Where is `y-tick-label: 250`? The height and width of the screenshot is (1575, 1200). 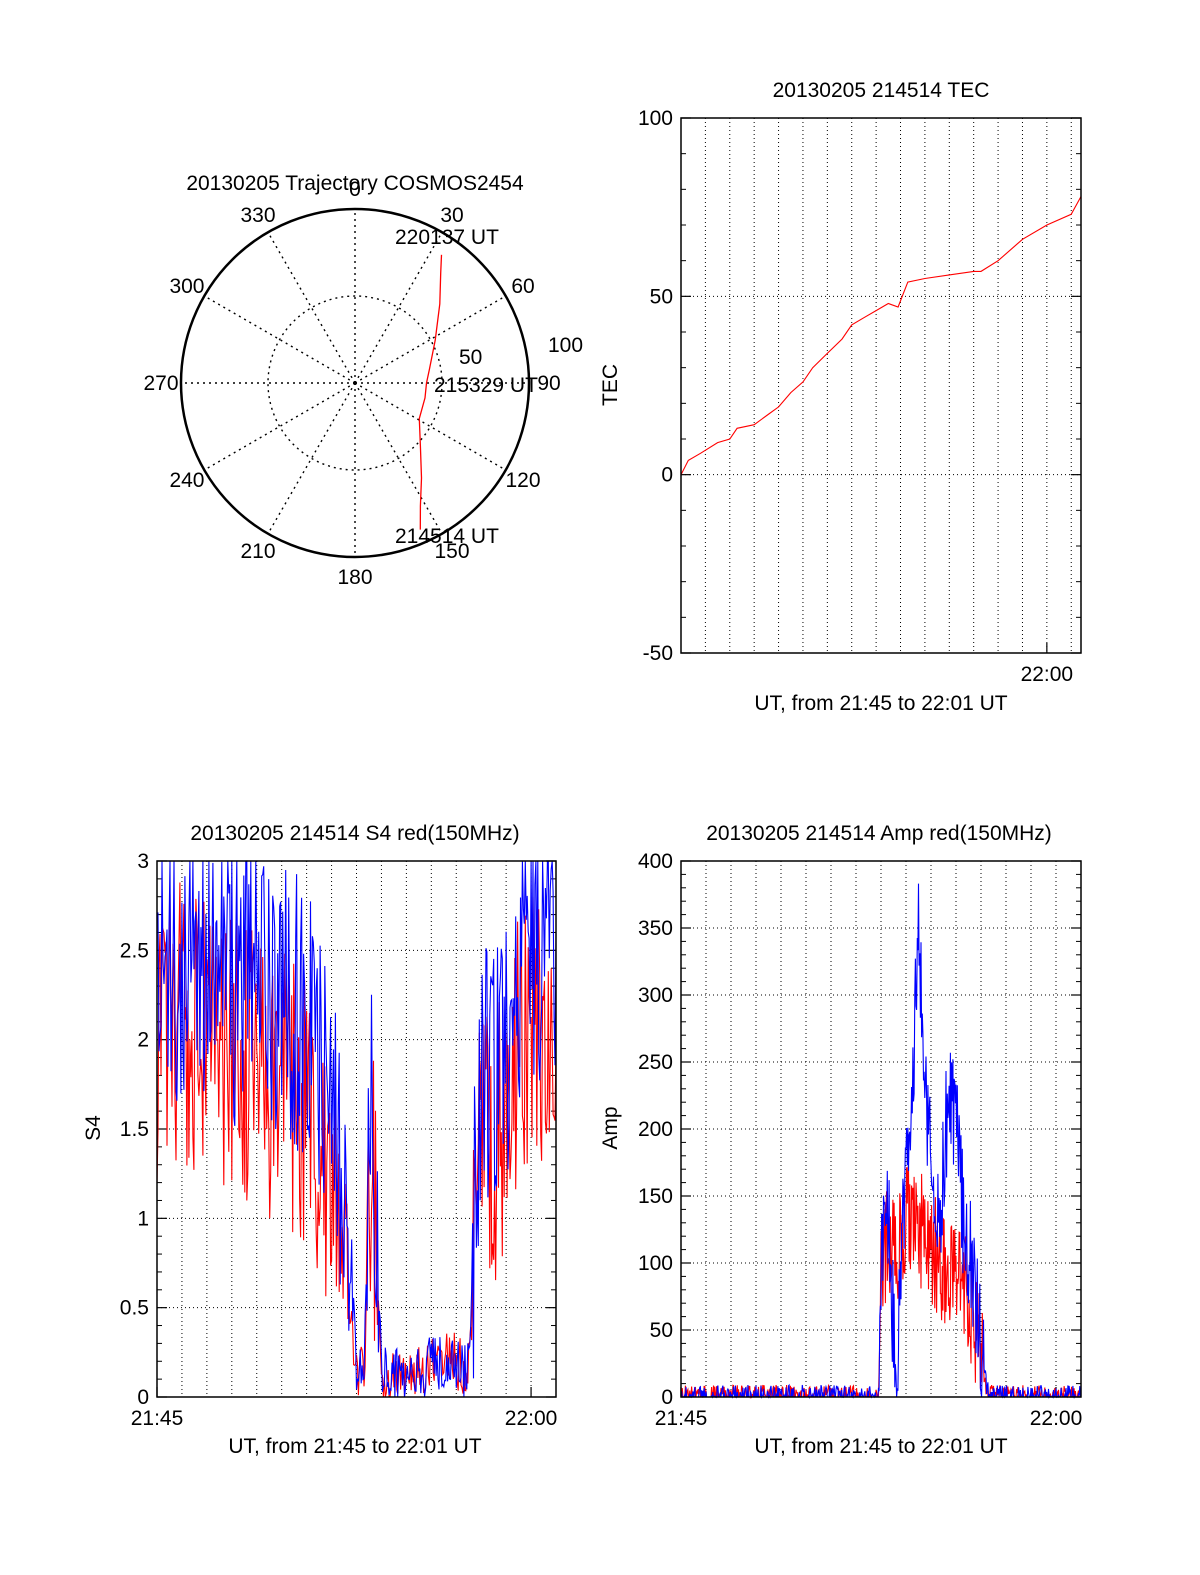 y-tick-label: 250 is located at coordinates (655, 1062).